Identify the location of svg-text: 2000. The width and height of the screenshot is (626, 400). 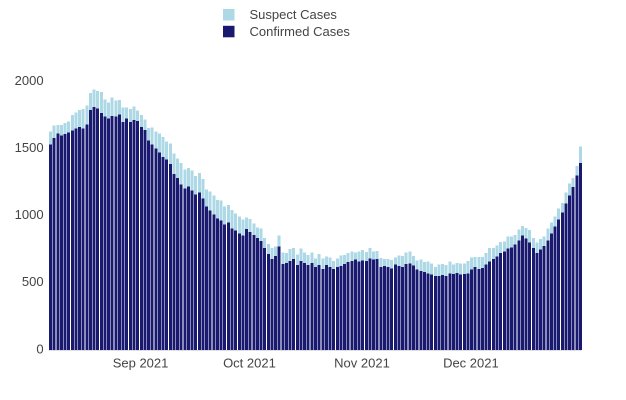
(29, 80).